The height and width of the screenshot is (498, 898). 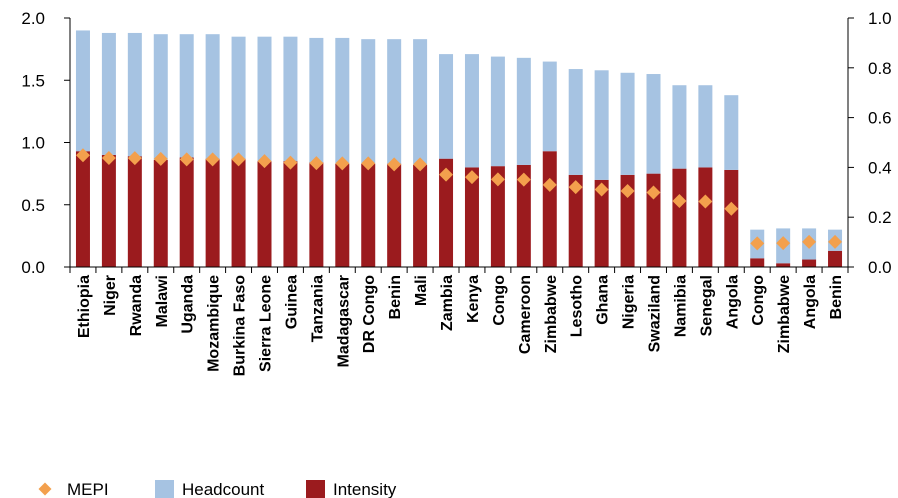 I want to click on legend-mepi-label: MEPI, so click(x=88, y=489).